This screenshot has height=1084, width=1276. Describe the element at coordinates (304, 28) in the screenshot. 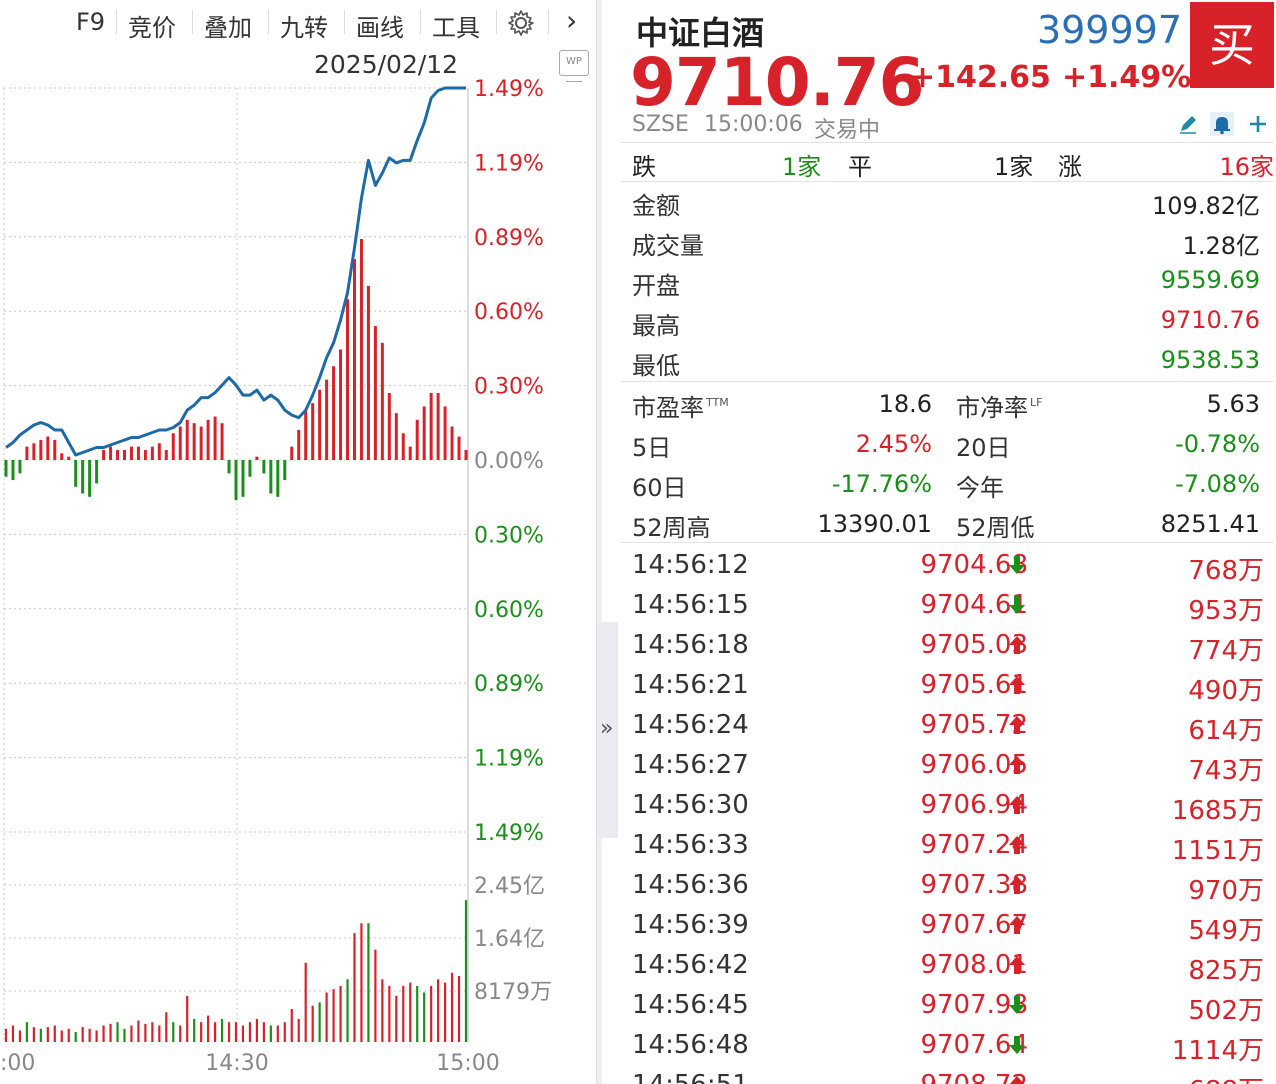

I see `toolbar-nine-turn-button: 九转` at that location.